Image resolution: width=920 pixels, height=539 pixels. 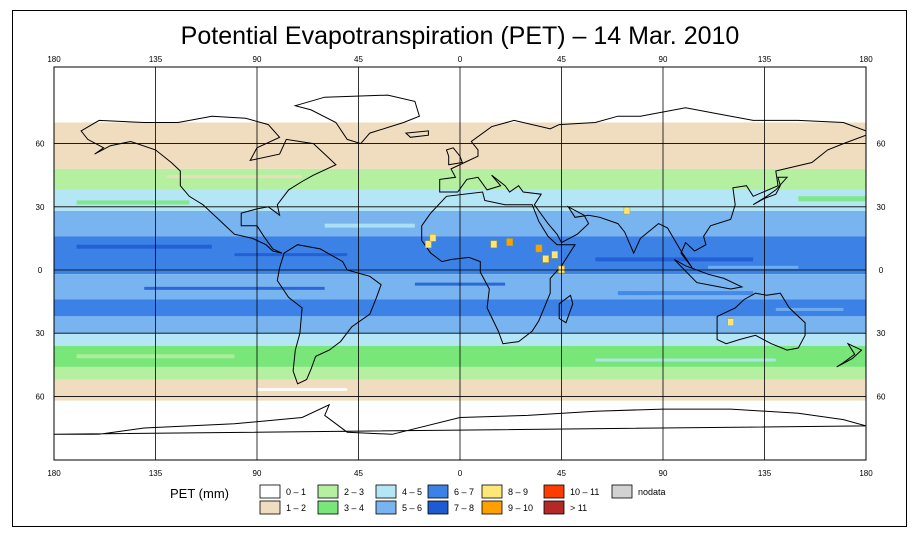 I want to click on land-japan, so click(x=770, y=191).